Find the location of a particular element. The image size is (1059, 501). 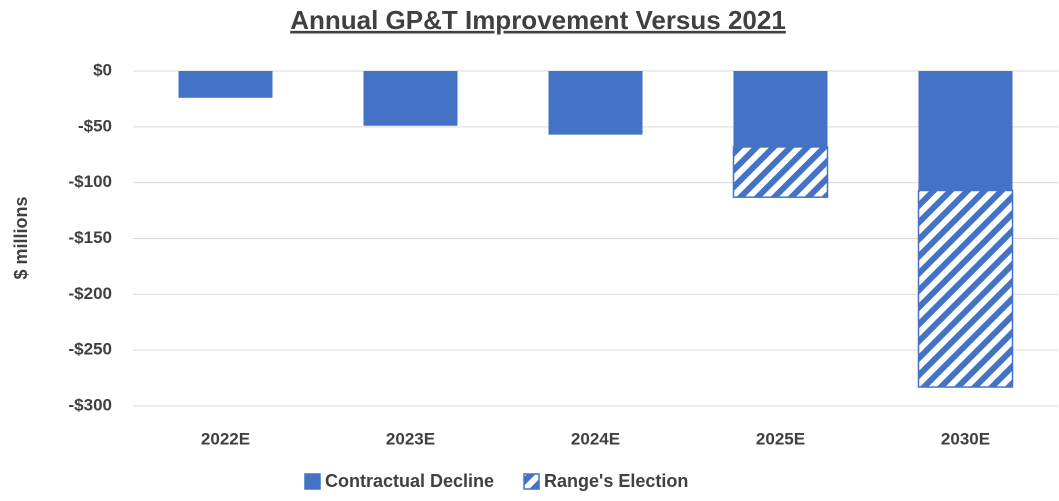

x-tick-label: 2022E is located at coordinates (225, 438).